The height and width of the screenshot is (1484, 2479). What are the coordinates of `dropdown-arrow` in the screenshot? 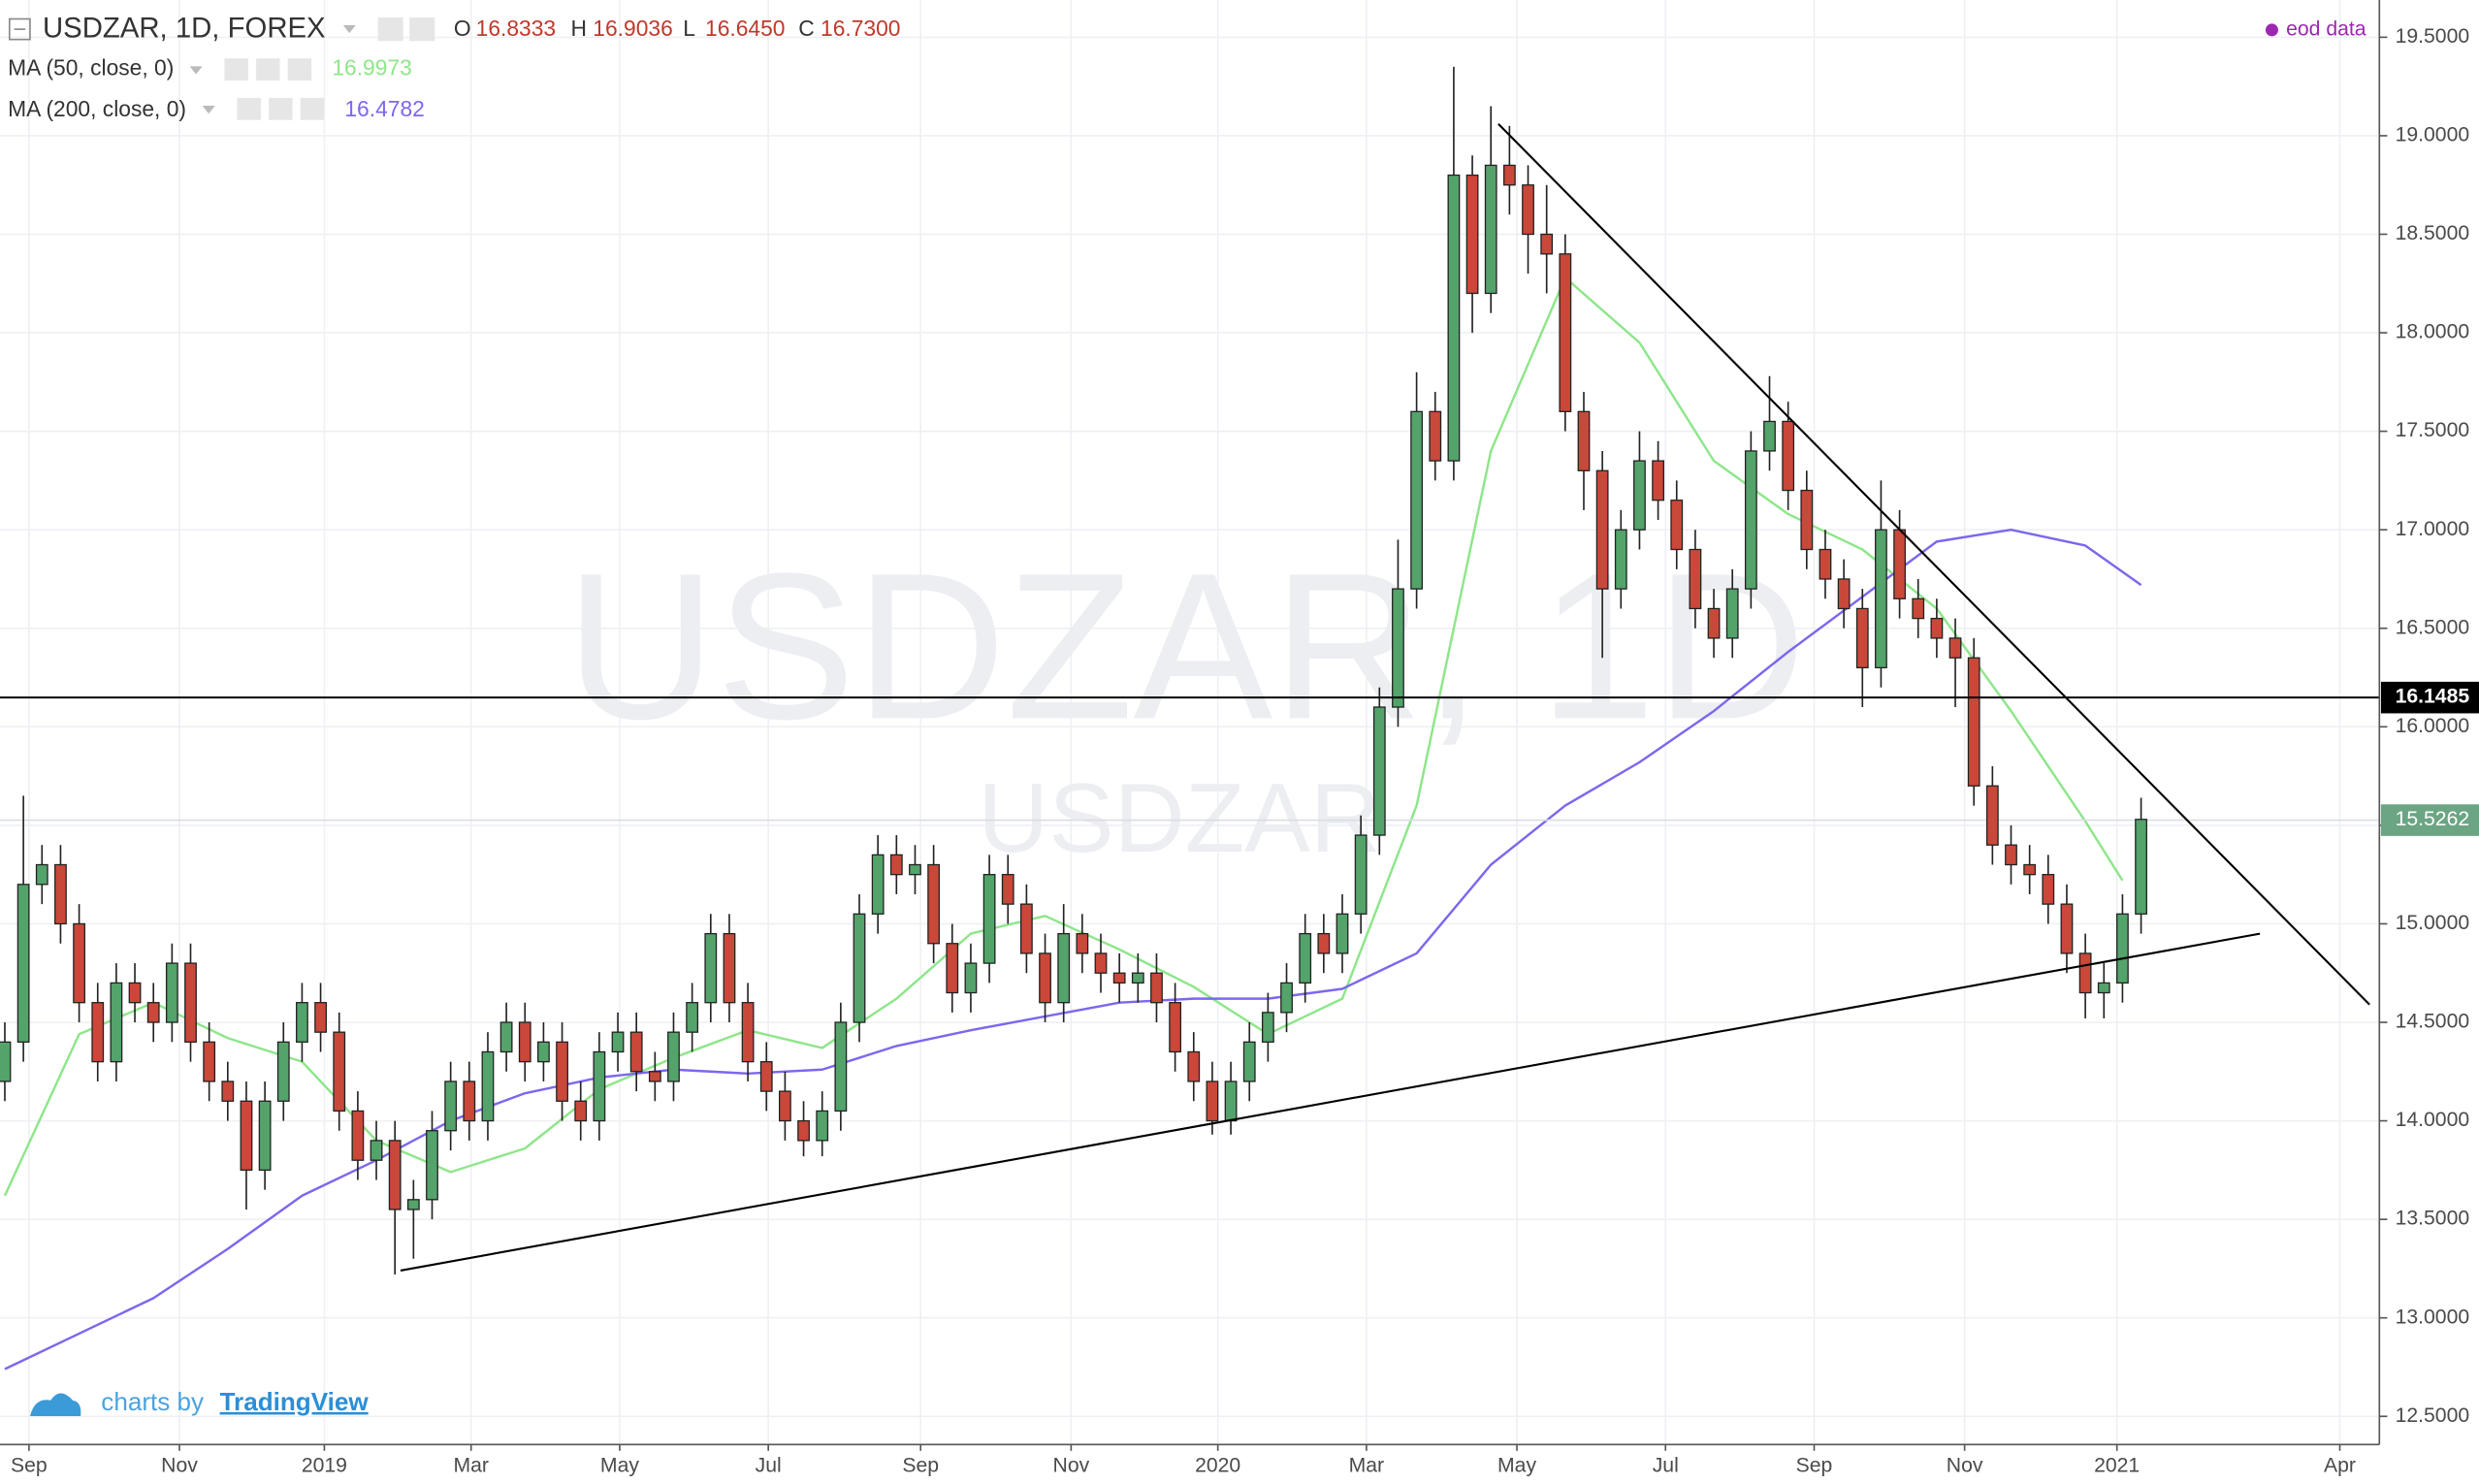 It's located at (349, 29).